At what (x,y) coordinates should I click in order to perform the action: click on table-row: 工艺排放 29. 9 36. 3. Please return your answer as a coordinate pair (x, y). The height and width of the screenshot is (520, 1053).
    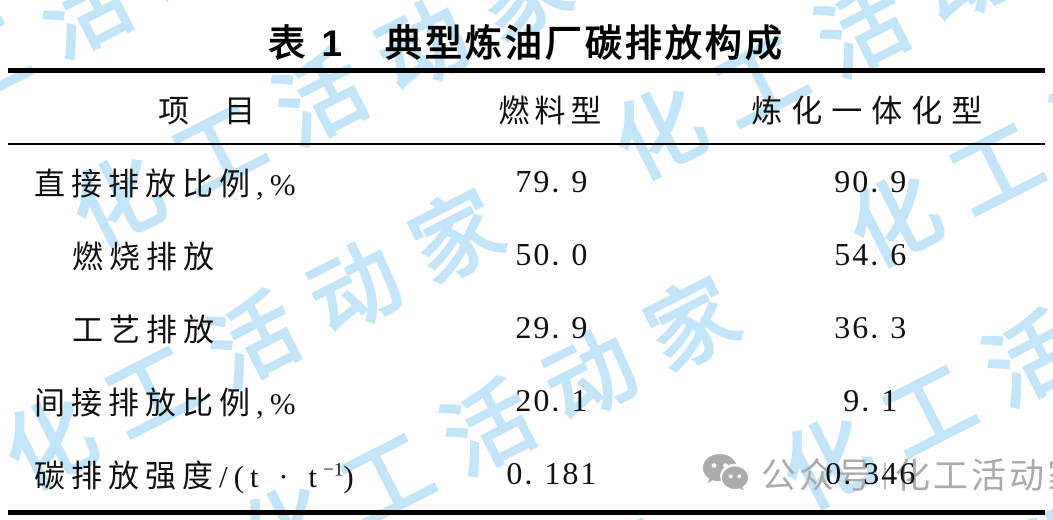
    Looking at the image, I should click on (526, 327).